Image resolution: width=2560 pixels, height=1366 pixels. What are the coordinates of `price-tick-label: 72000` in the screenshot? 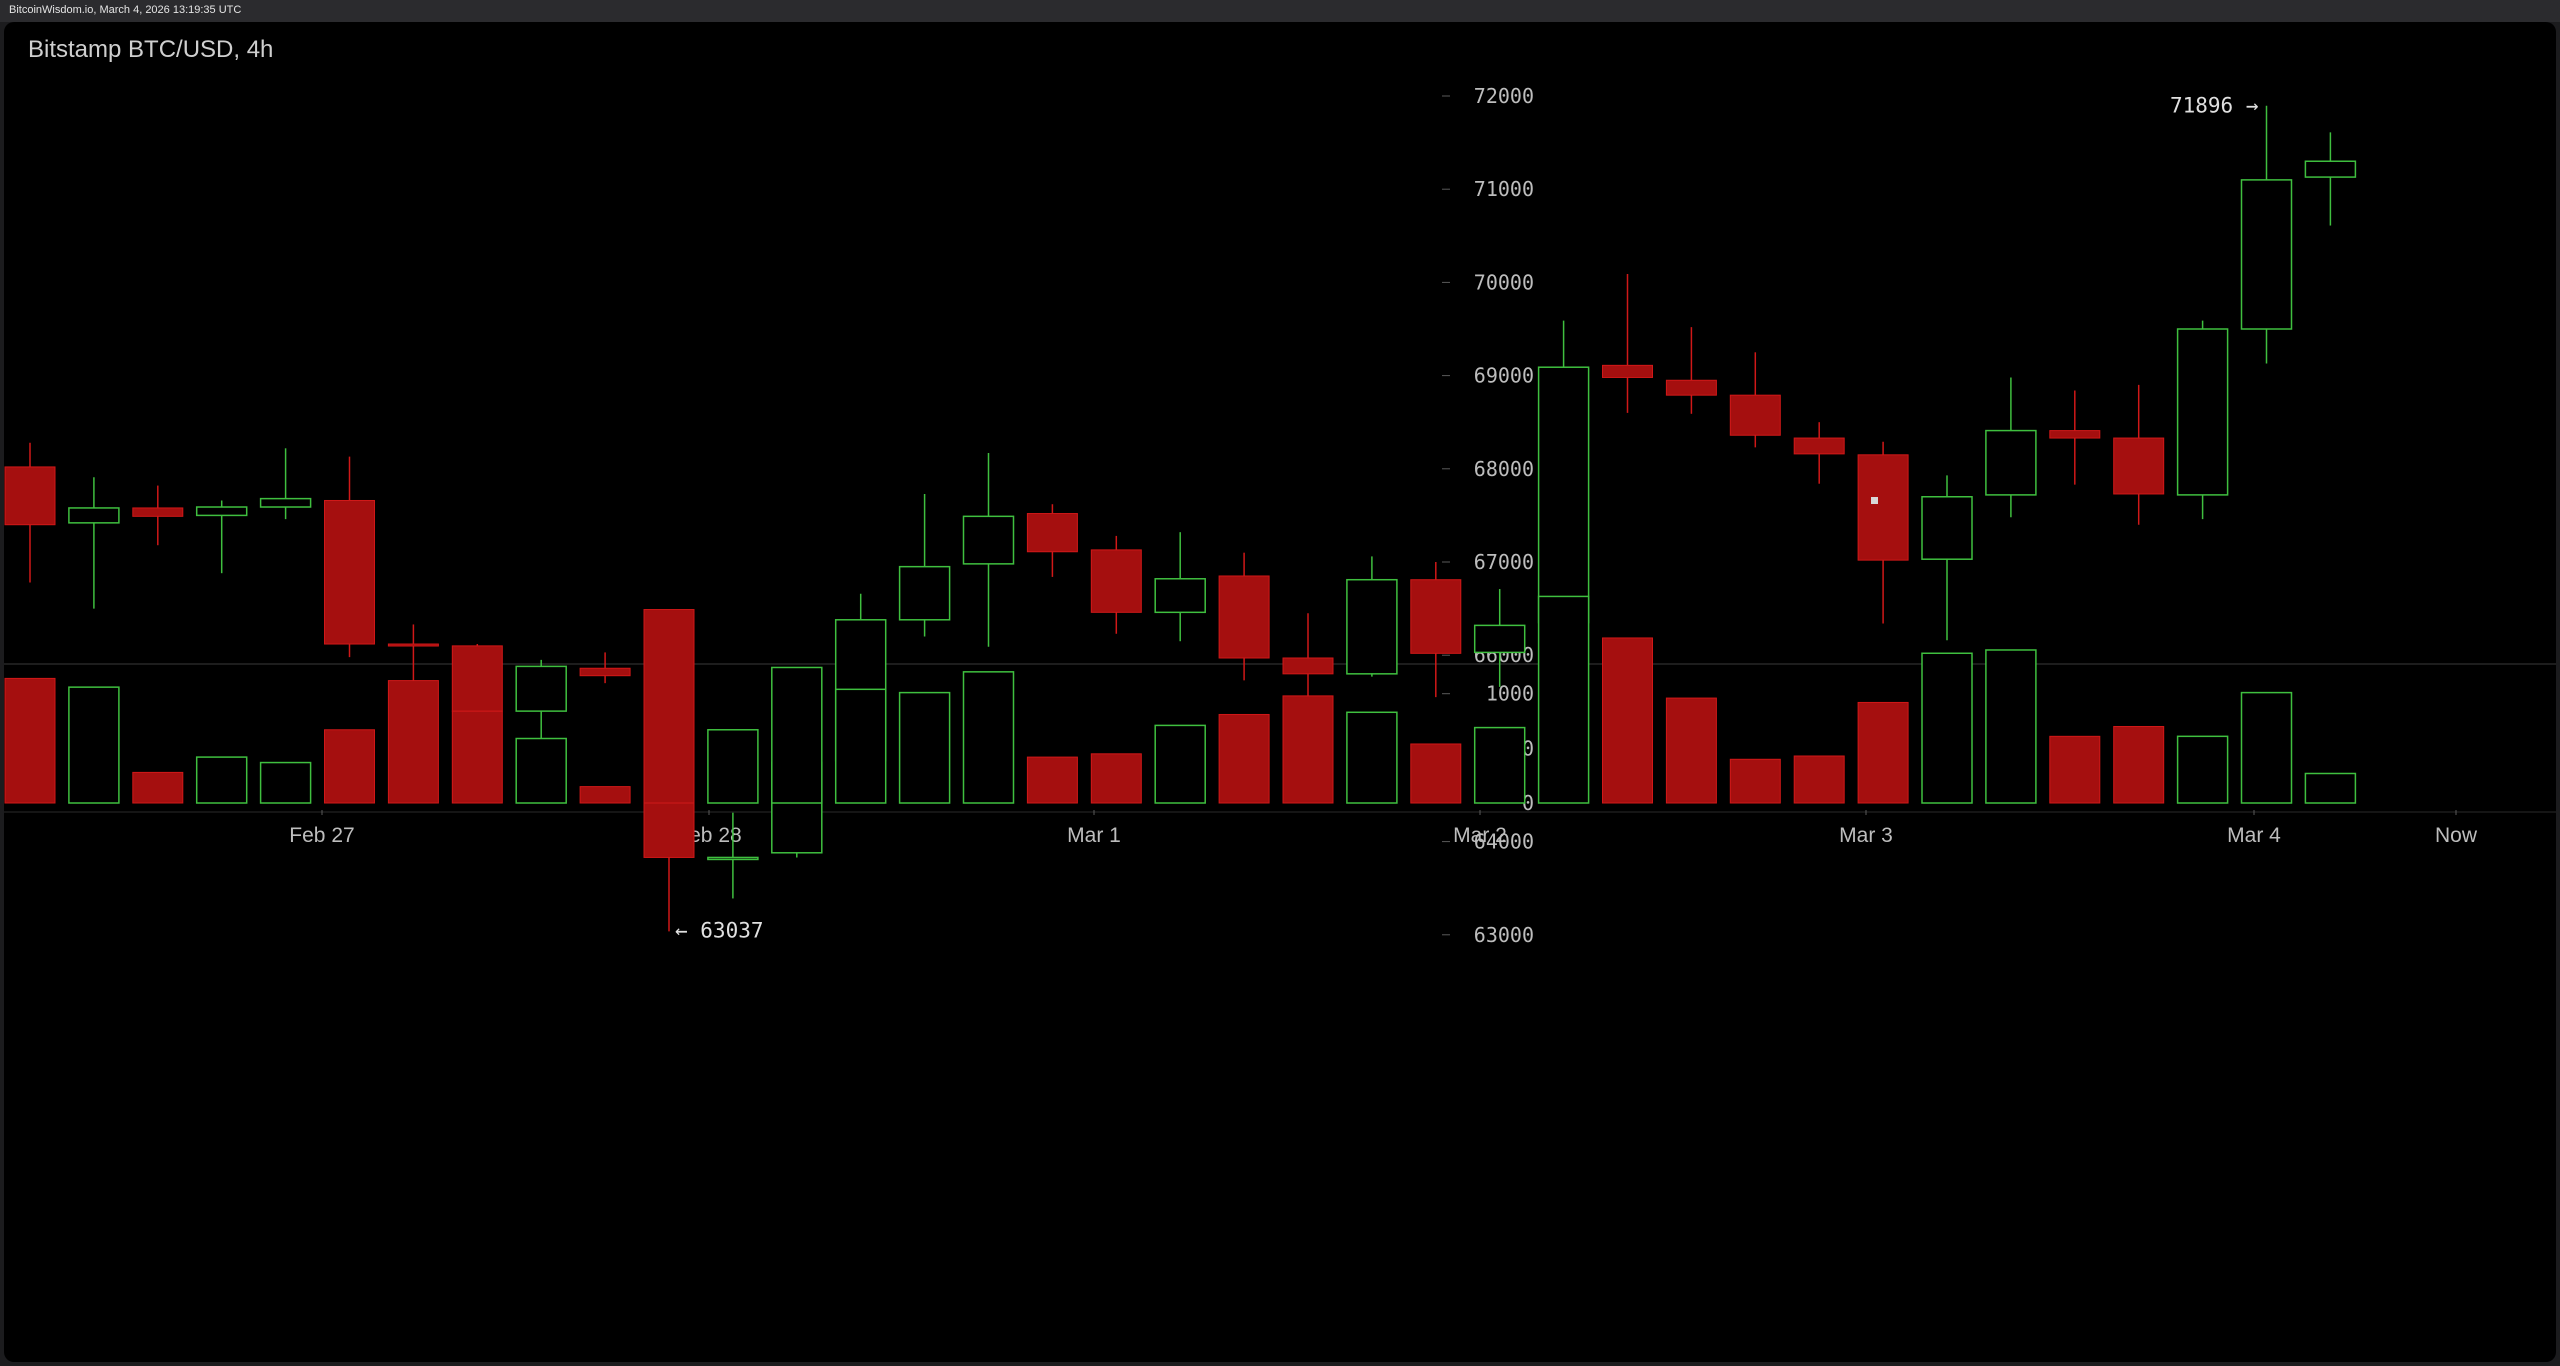 It's located at (1504, 96).